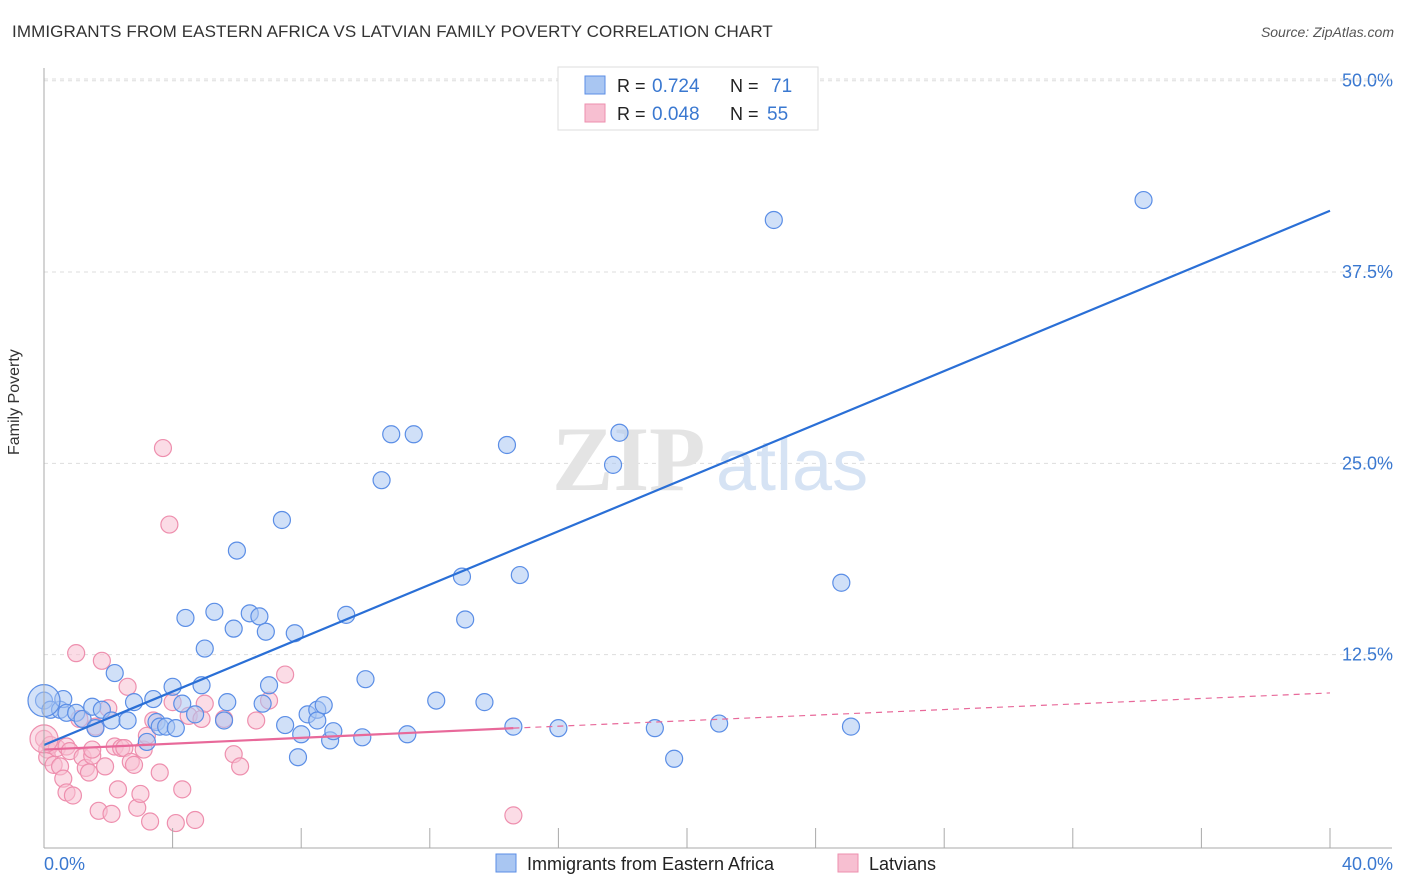 This screenshot has width=1406, height=892. I want to click on x-tick-label: 40.0%, so click(1367, 864).